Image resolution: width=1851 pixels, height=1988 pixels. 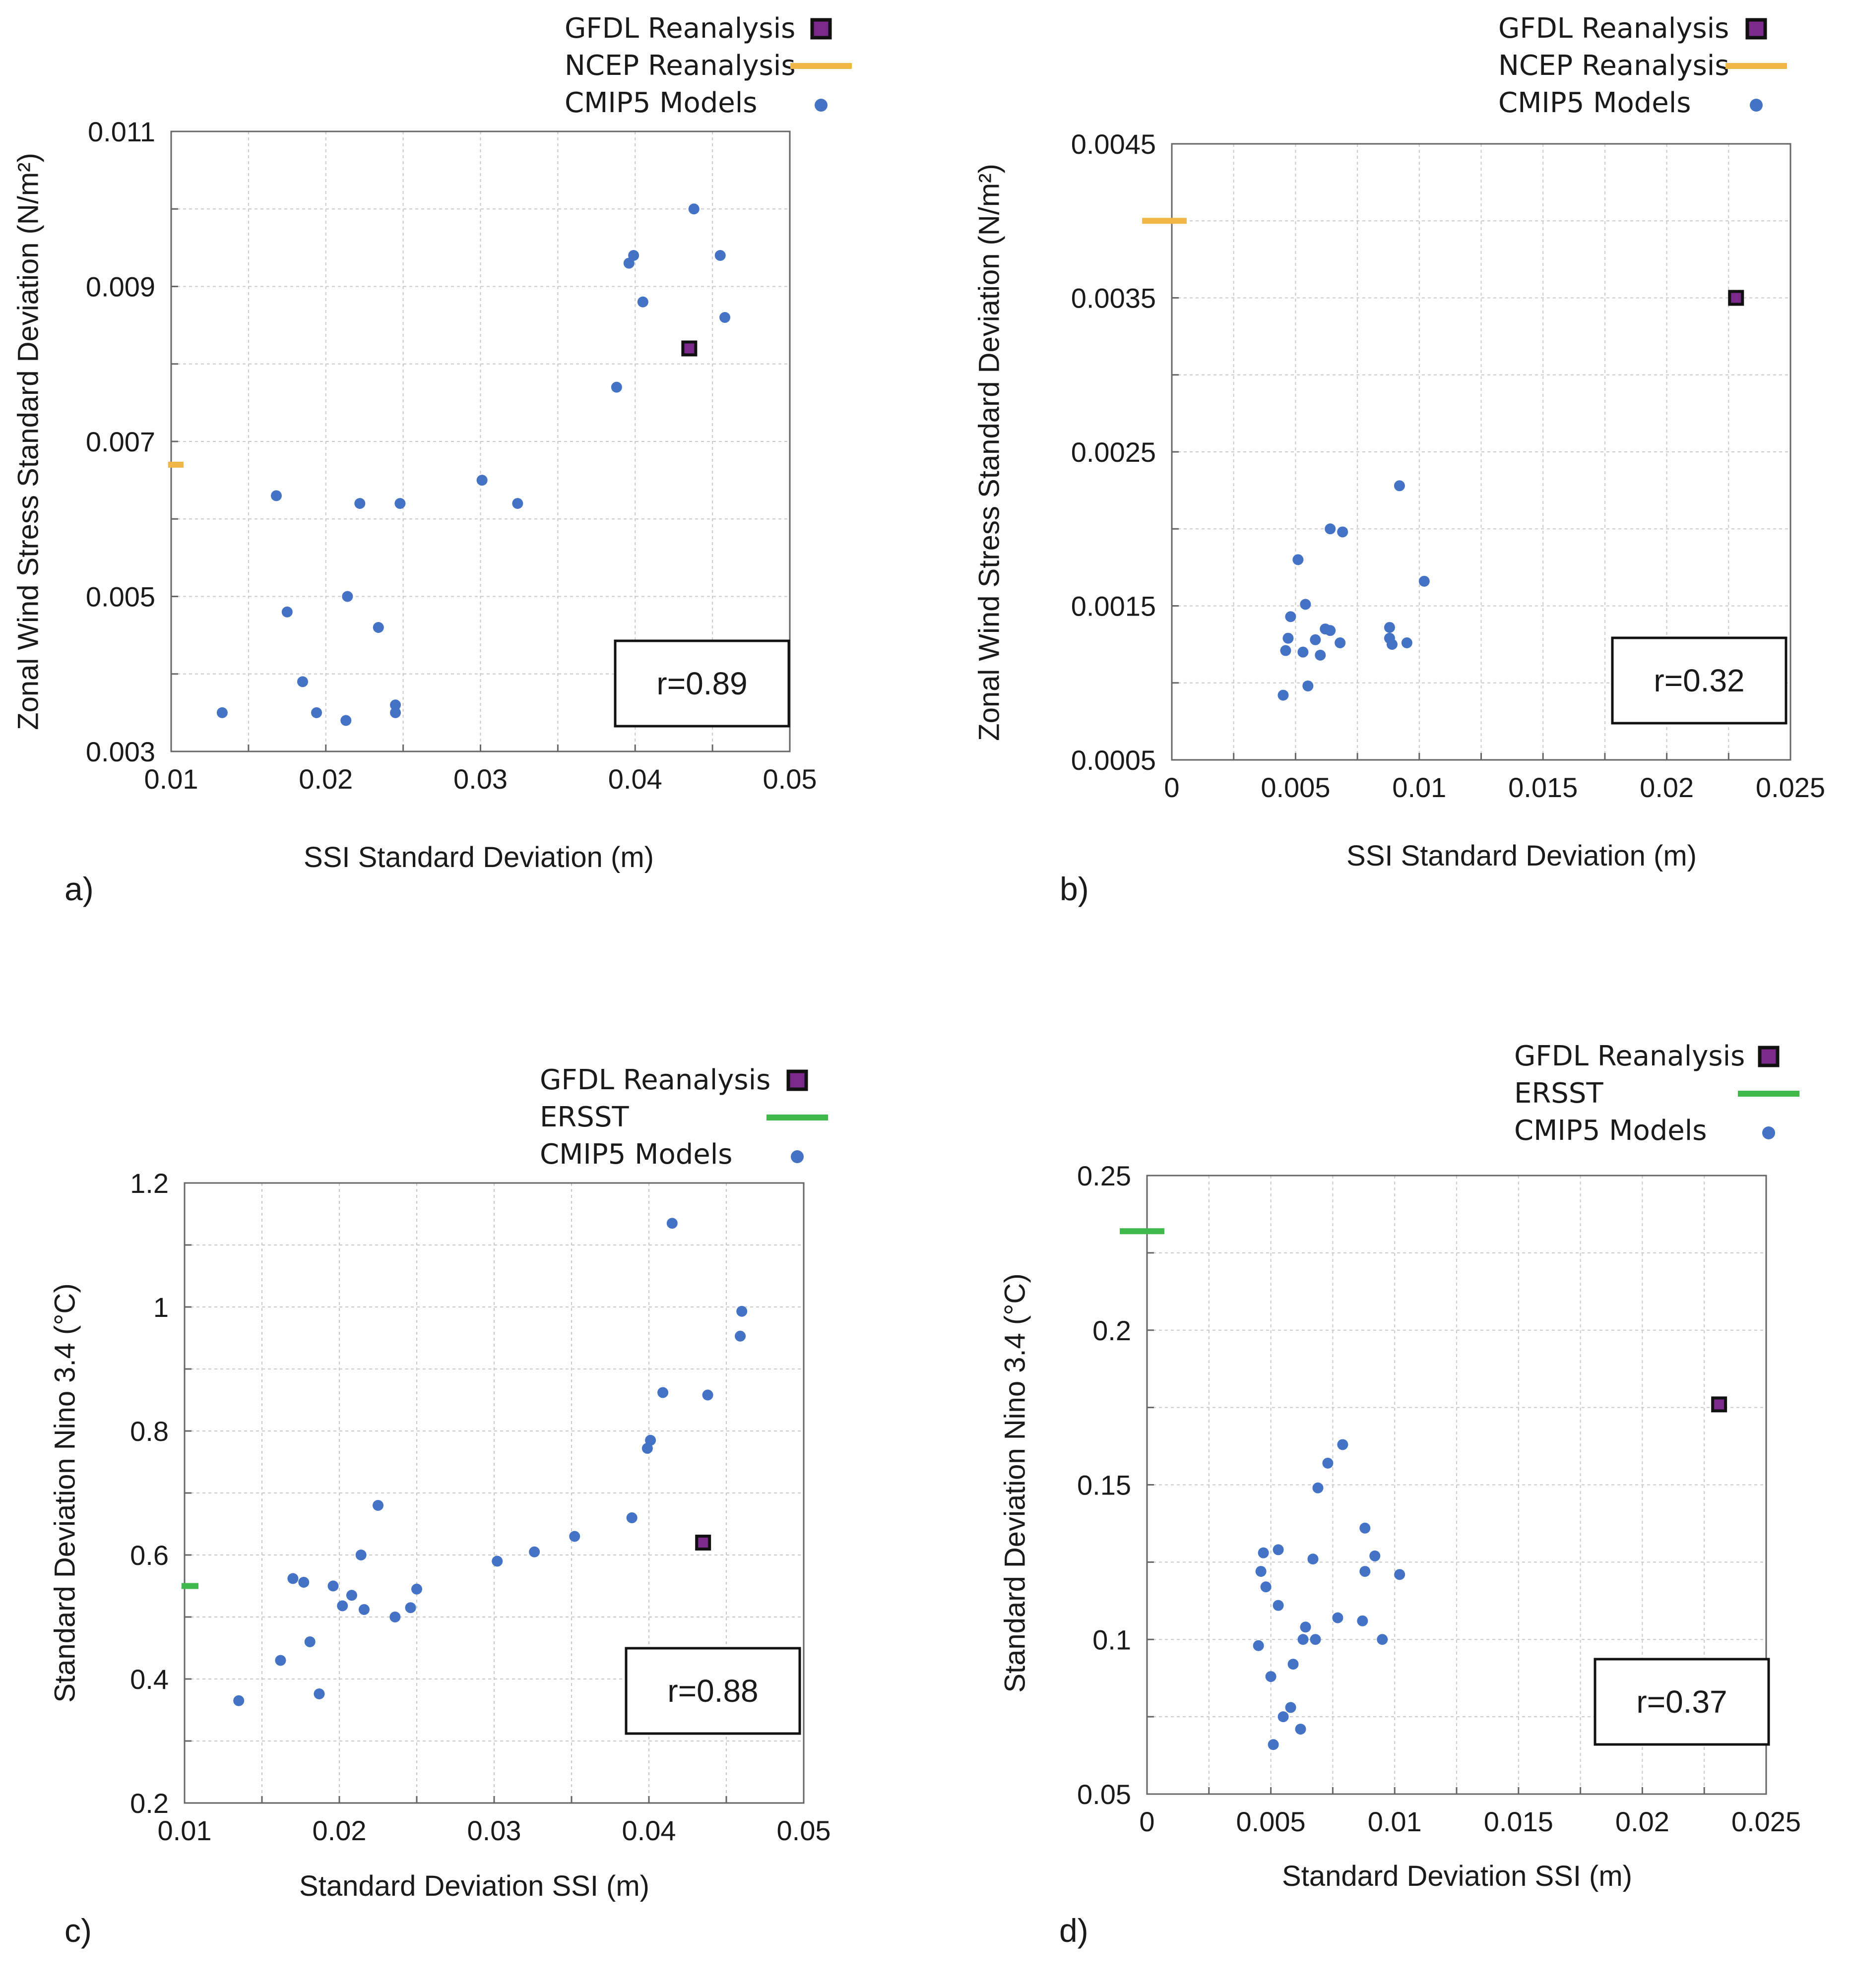 What do you see at coordinates (1074, 889) in the screenshot?
I see `panel-label: b)` at bounding box center [1074, 889].